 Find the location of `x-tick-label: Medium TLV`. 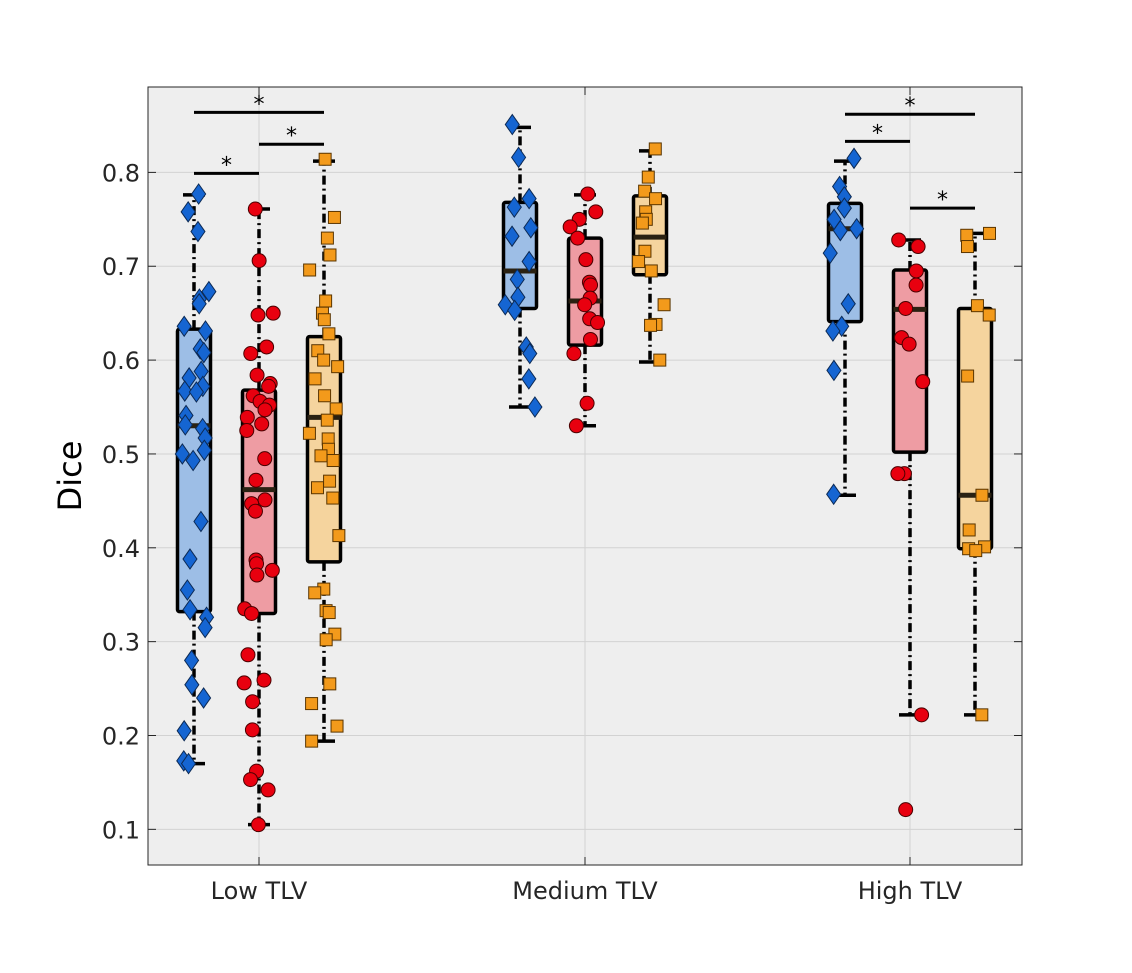

x-tick-label: Medium TLV is located at coordinates (585, 891).